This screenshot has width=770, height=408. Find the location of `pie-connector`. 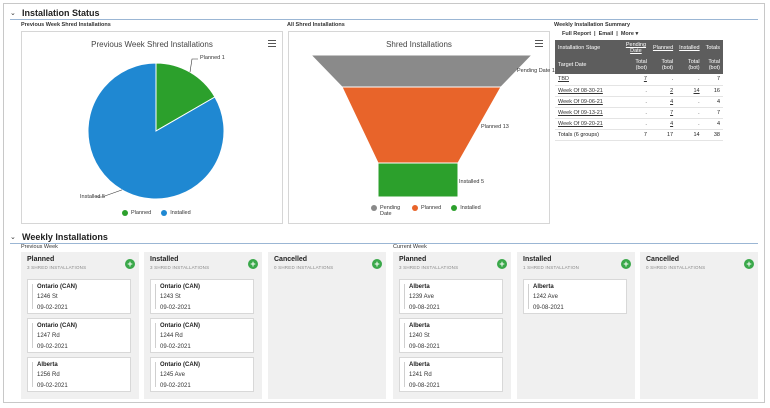

pie-connector is located at coordinates (109, 193).